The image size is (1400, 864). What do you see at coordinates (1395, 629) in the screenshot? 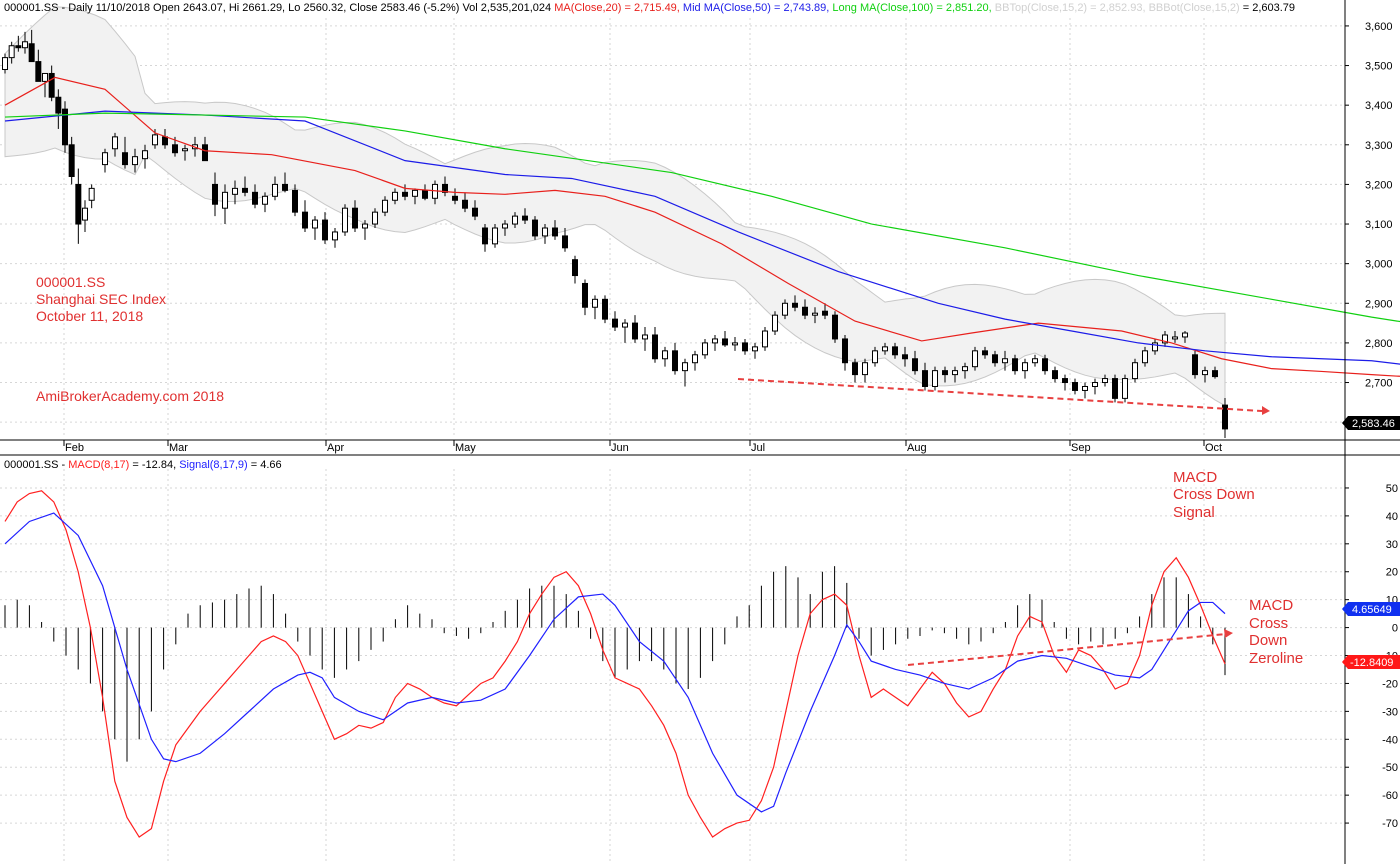
I see `macd-tick-label: 0` at bounding box center [1395, 629].